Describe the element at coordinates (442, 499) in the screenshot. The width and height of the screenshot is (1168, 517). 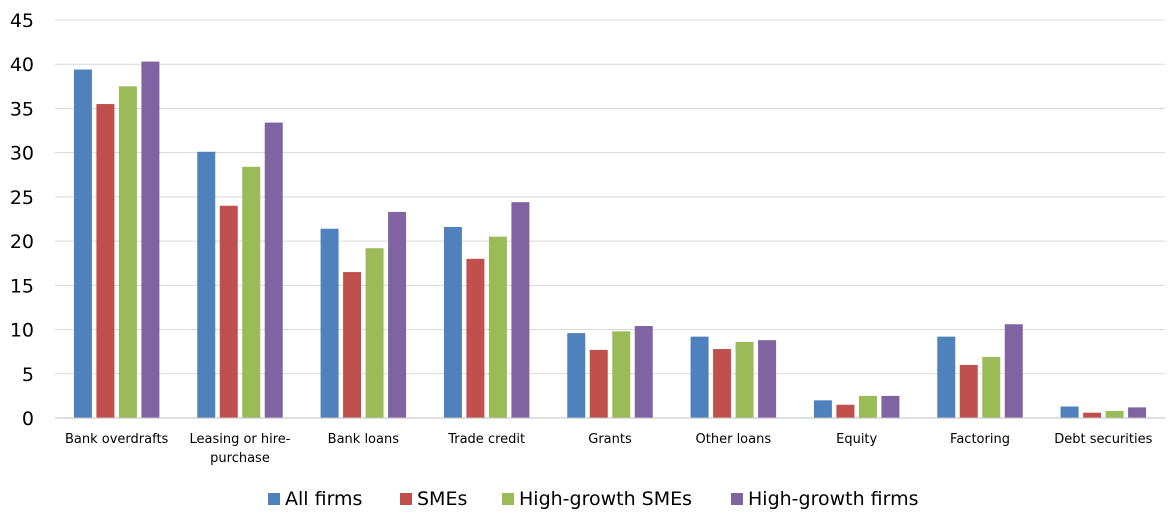
I see `legend-label: SMEs` at that location.